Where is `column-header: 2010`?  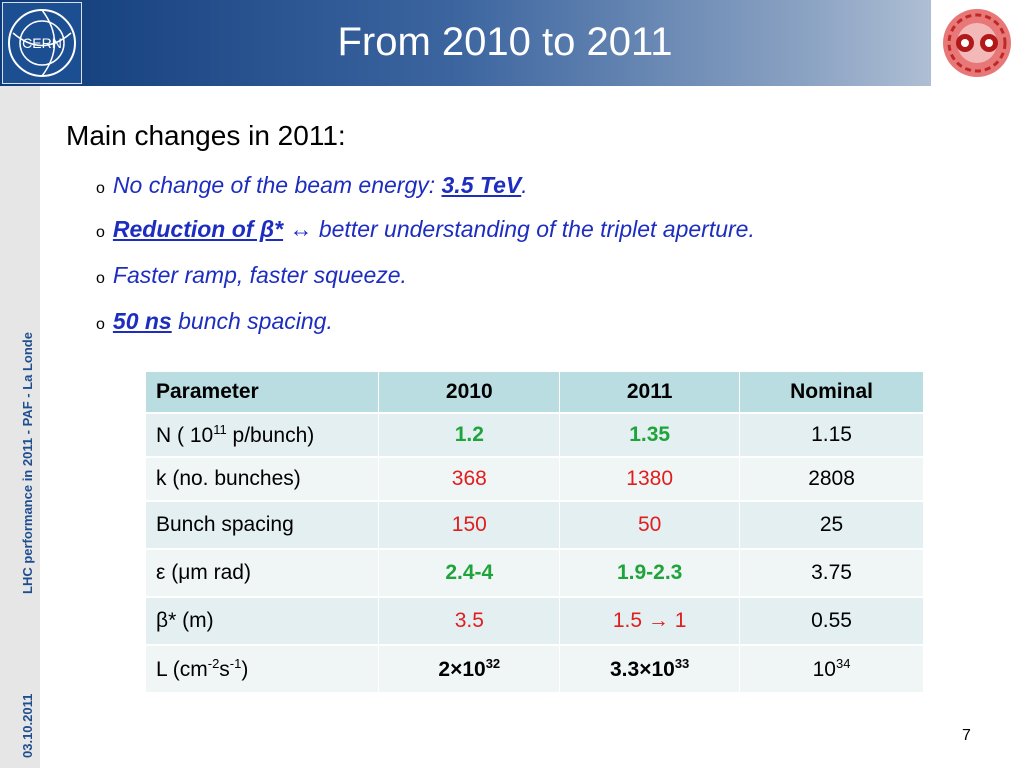 column-header: 2010 is located at coordinates (469, 393).